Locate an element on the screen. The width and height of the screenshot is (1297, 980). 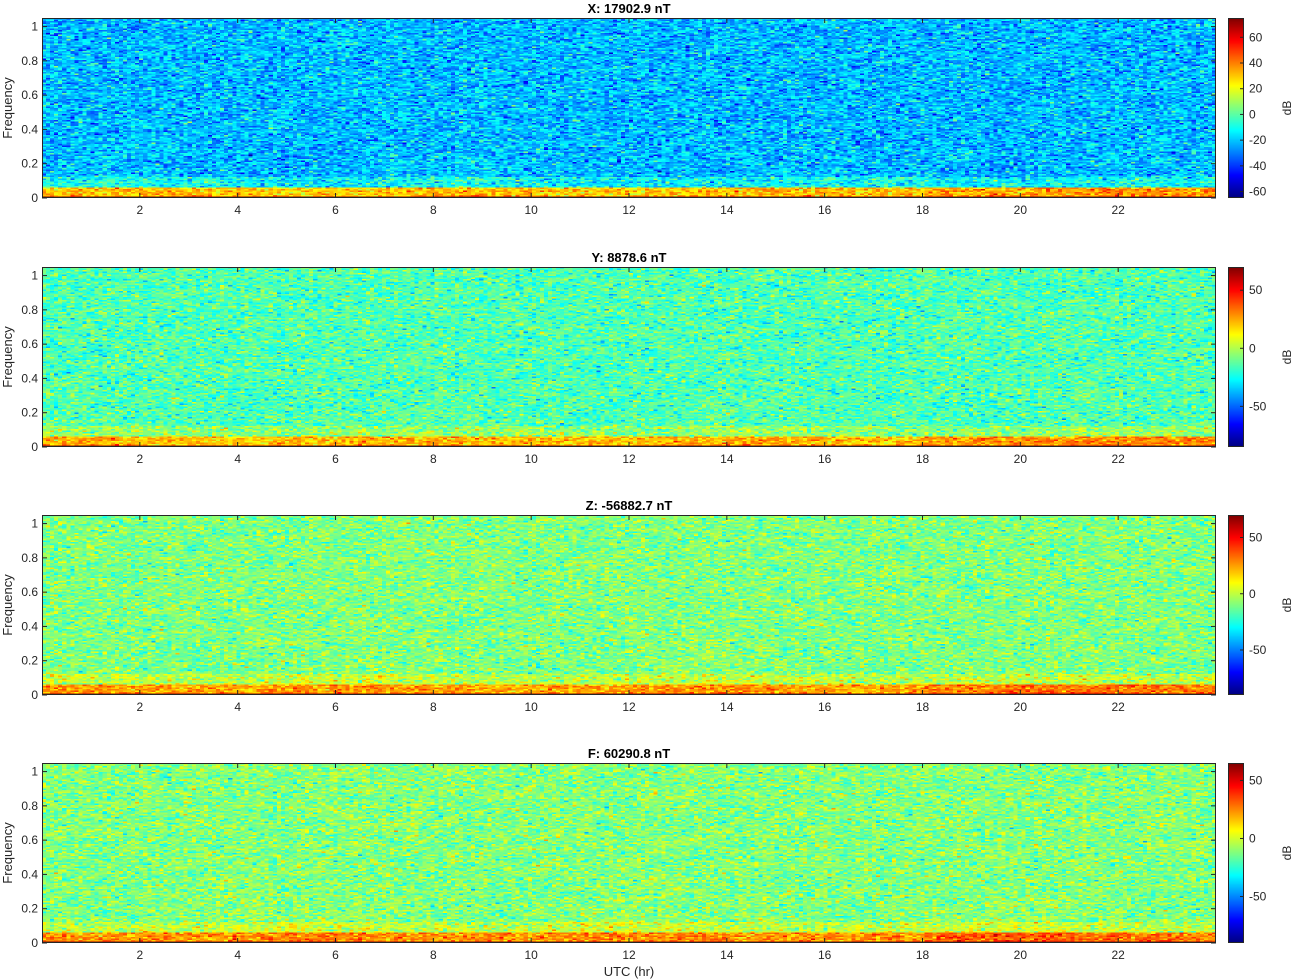
colorbar-tick-label: 20 is located at coordinates (1256, 89).